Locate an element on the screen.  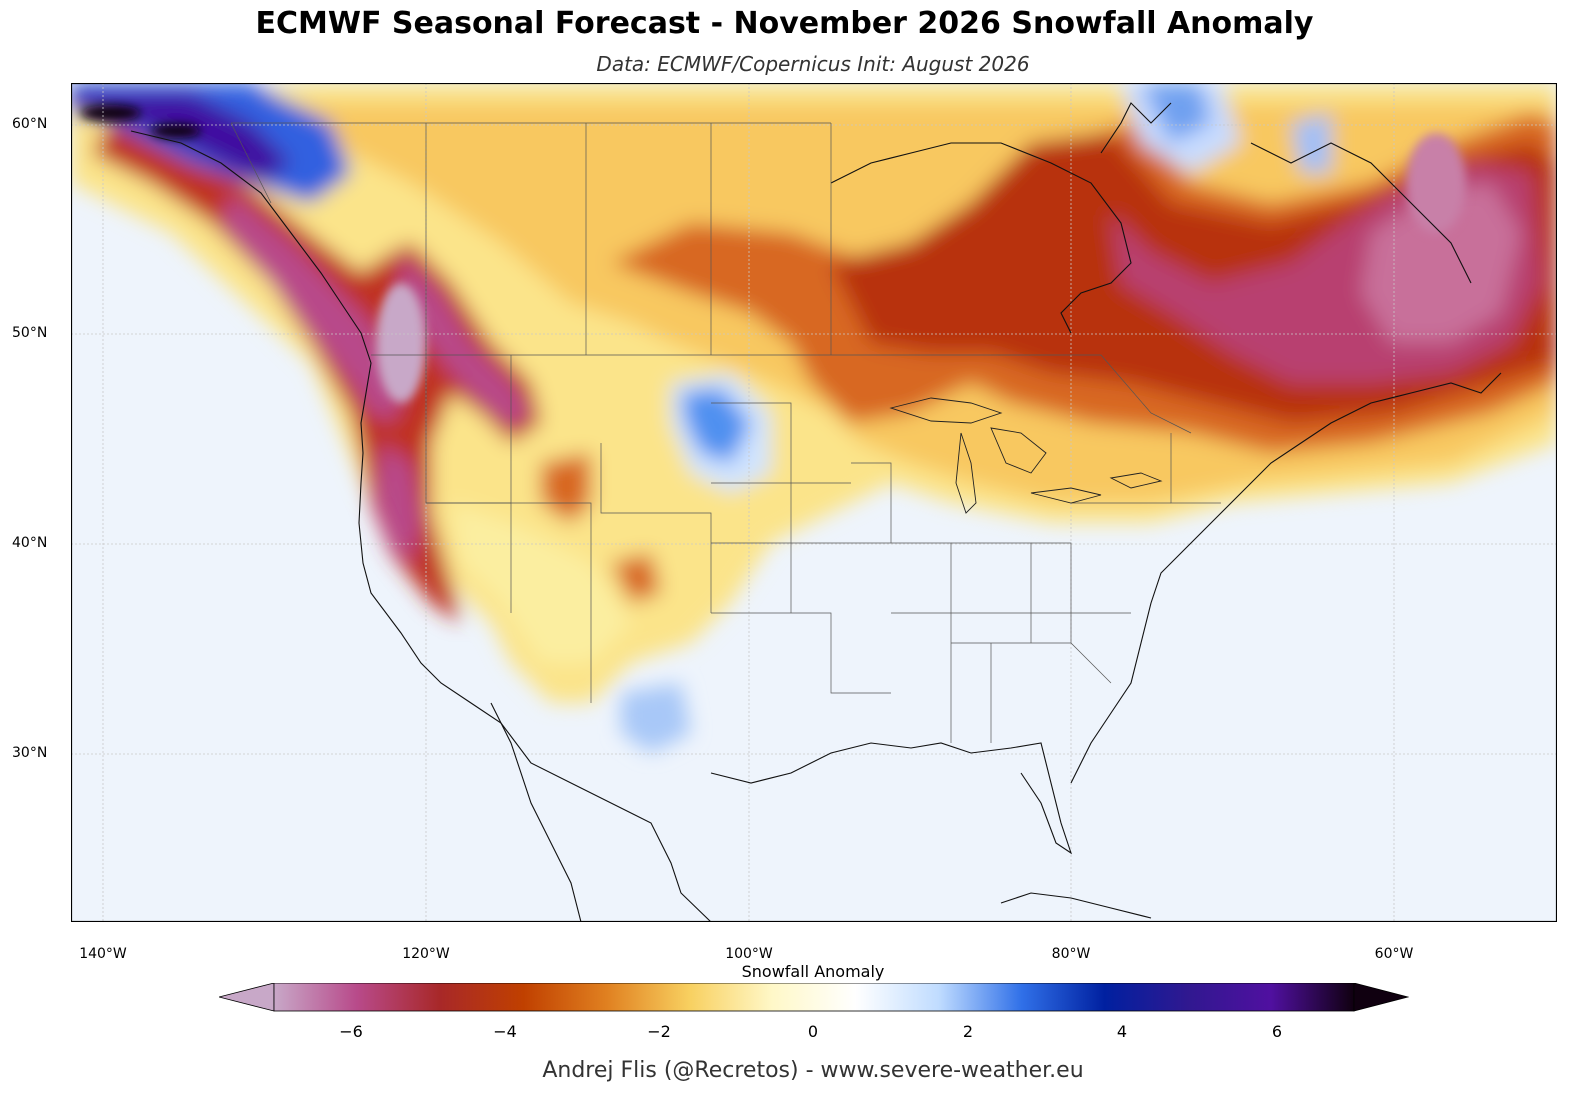
colorbar-min-extend is located at coordinates (246, 997).